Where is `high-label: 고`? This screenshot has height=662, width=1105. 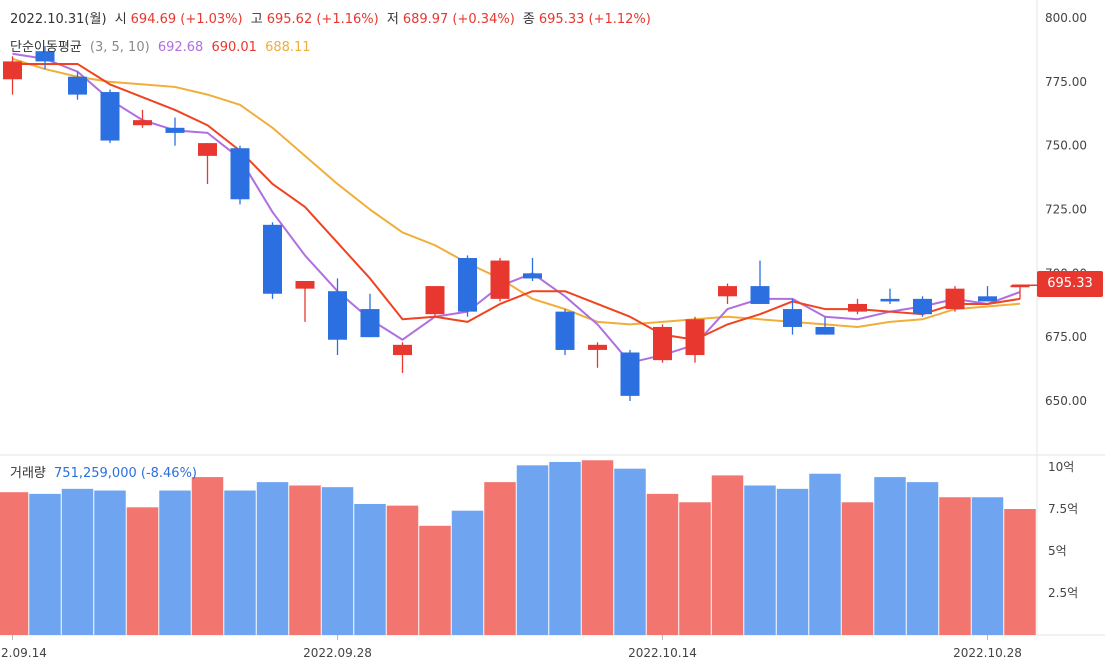
high-label: 고 is located at coordinates (256, 19).